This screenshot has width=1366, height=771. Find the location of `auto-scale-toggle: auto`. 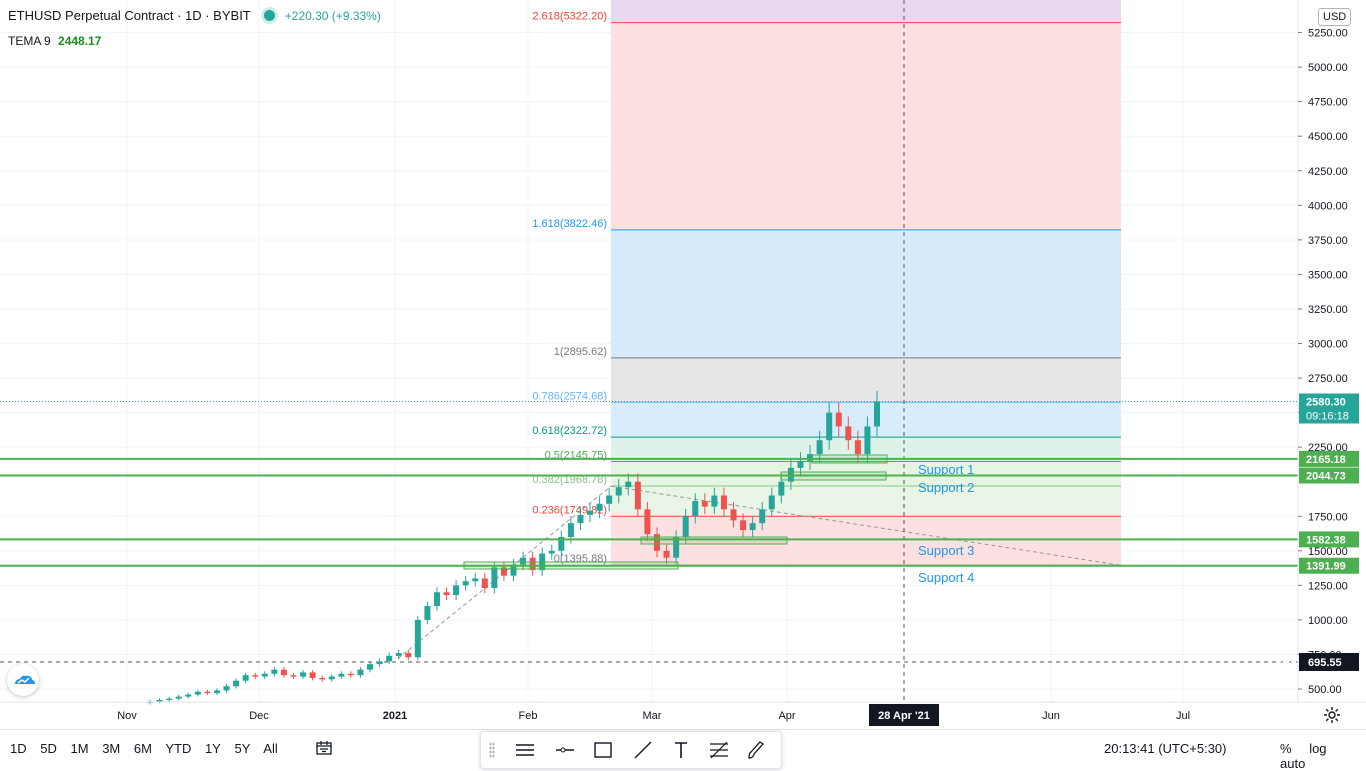

auto-scale-toggle: auto is located at coordinates (1293, 763).